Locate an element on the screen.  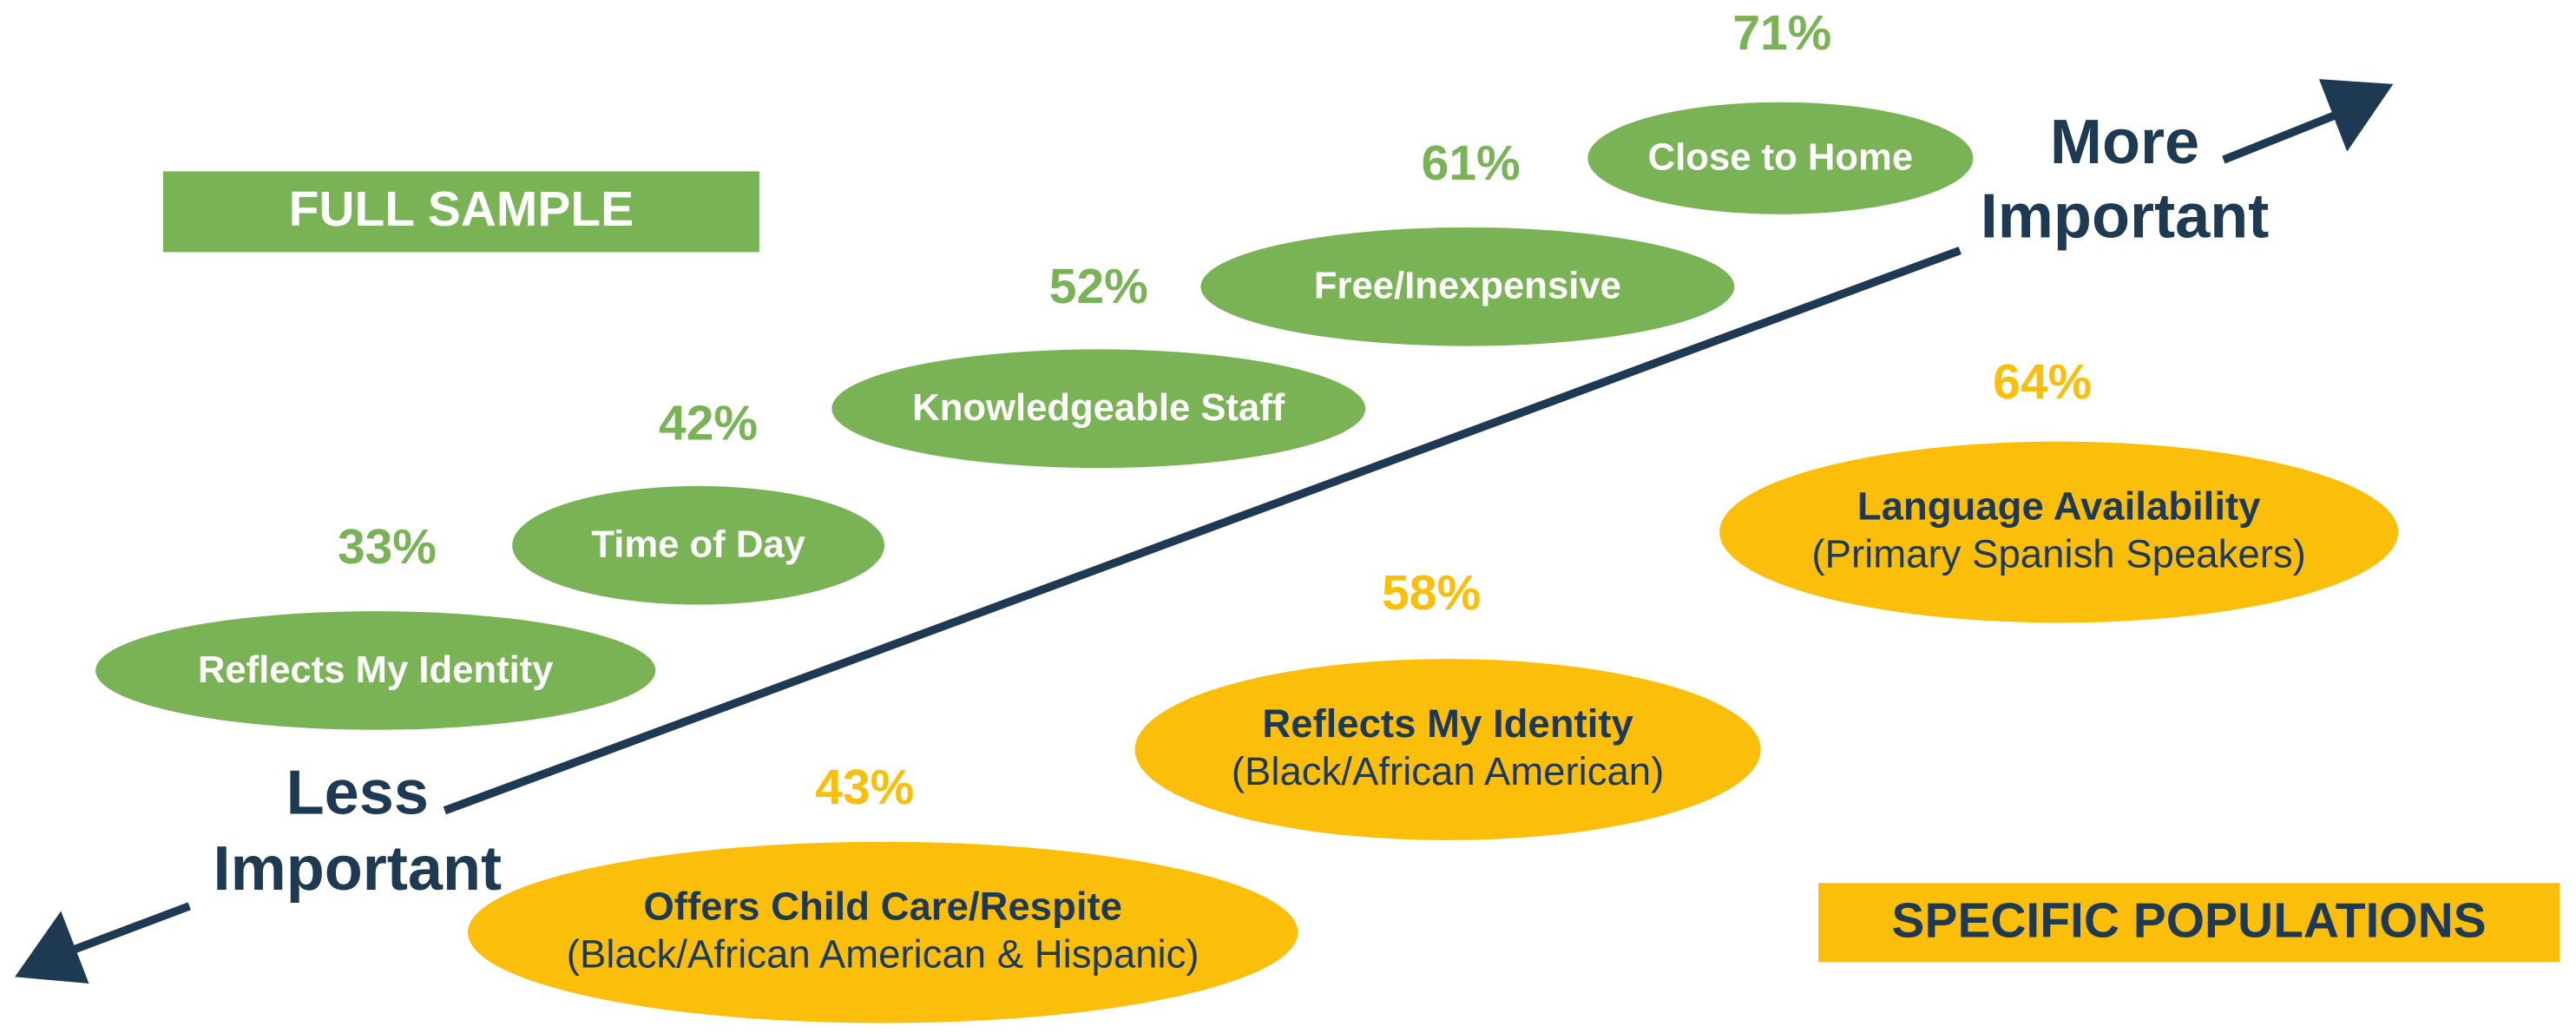
item-value: 71% is located at coordinates (1781, 33).